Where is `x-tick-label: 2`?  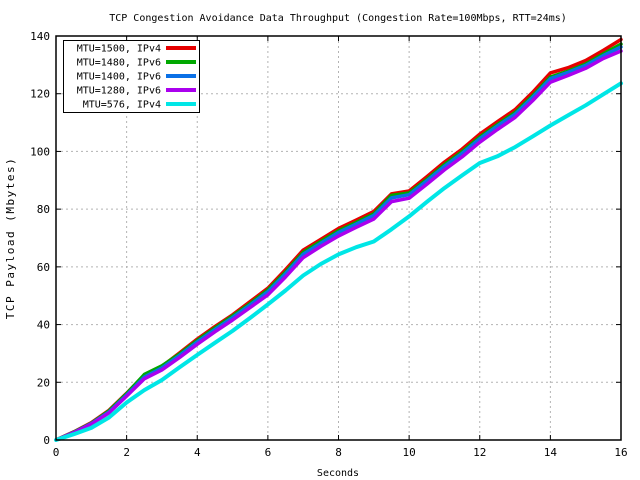 x-tick-label: 2 is located at coordinates (126, 452).